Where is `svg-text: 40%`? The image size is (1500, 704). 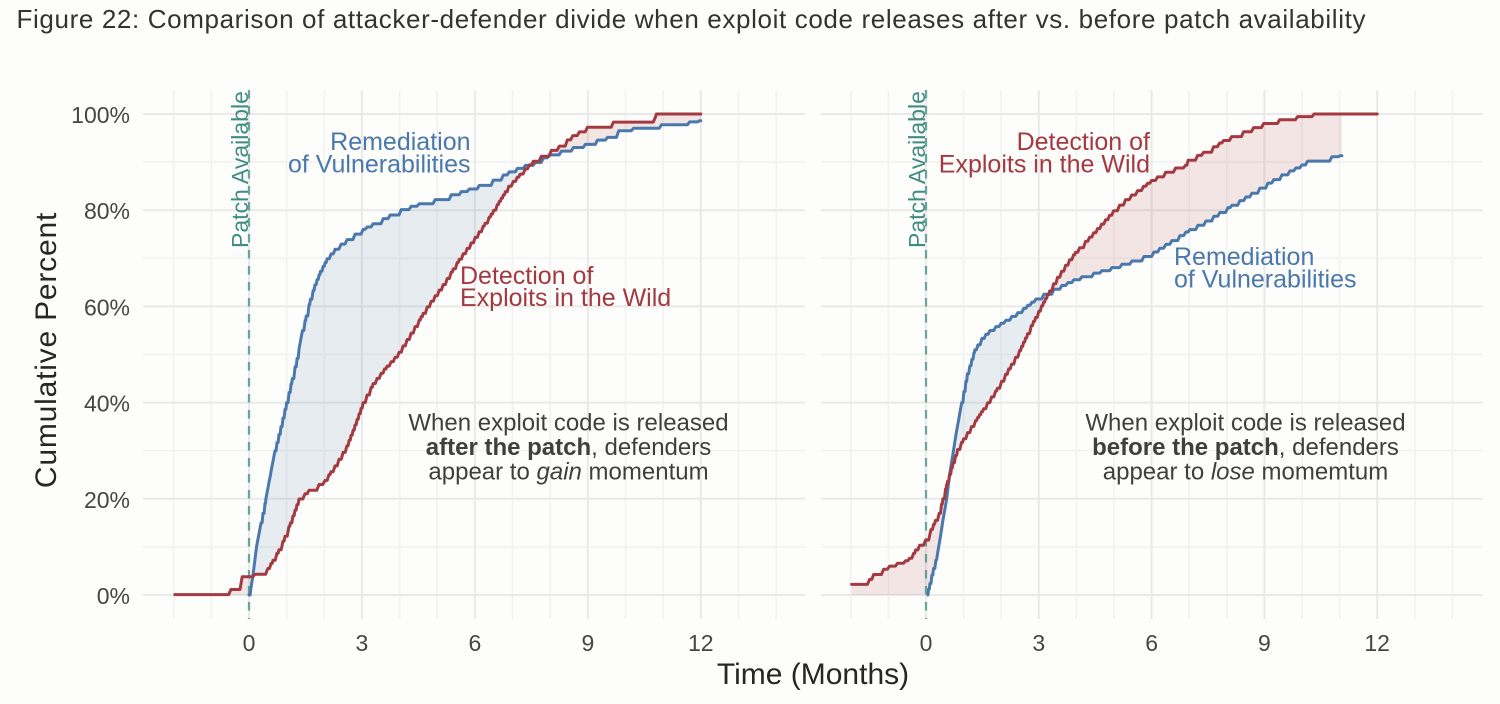
svg-text: 40% is located at coordinates (107, 404).